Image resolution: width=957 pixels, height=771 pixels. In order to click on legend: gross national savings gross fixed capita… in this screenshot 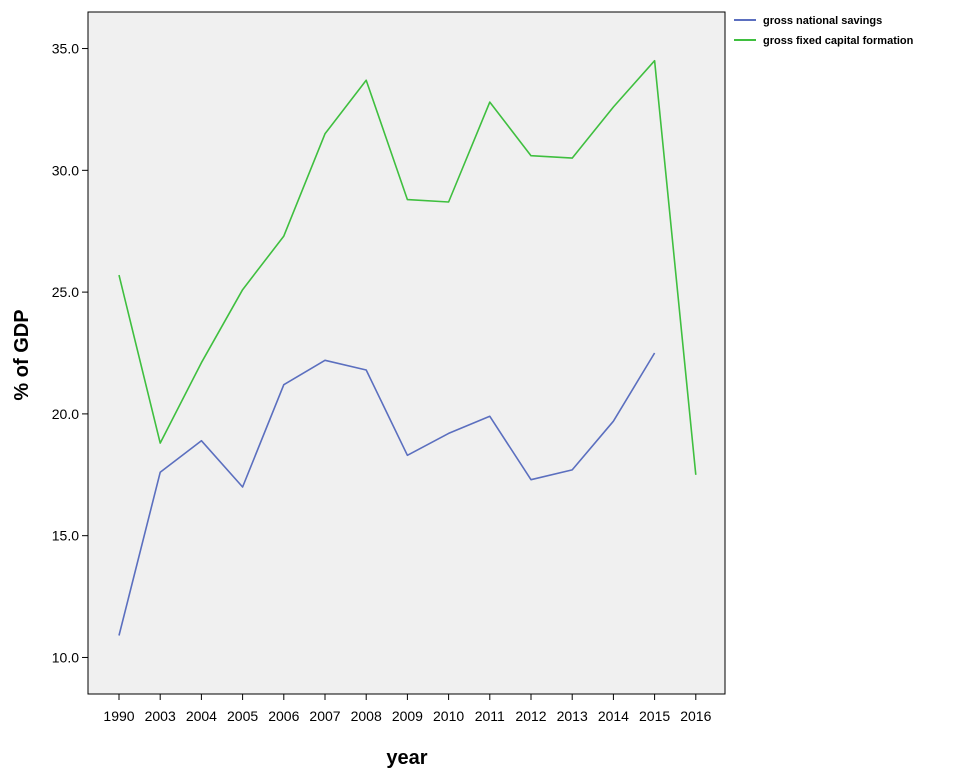, I will do `click(824, 31)`.